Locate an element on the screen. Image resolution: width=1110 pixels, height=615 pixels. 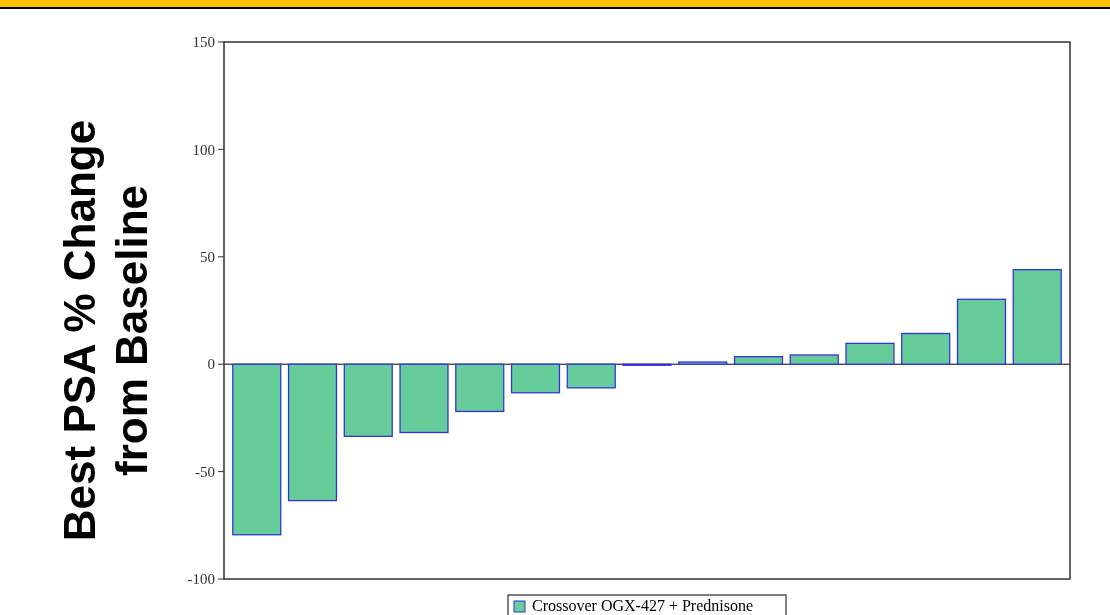
y-tick-label: -100 is located at coordinates (201, 579).